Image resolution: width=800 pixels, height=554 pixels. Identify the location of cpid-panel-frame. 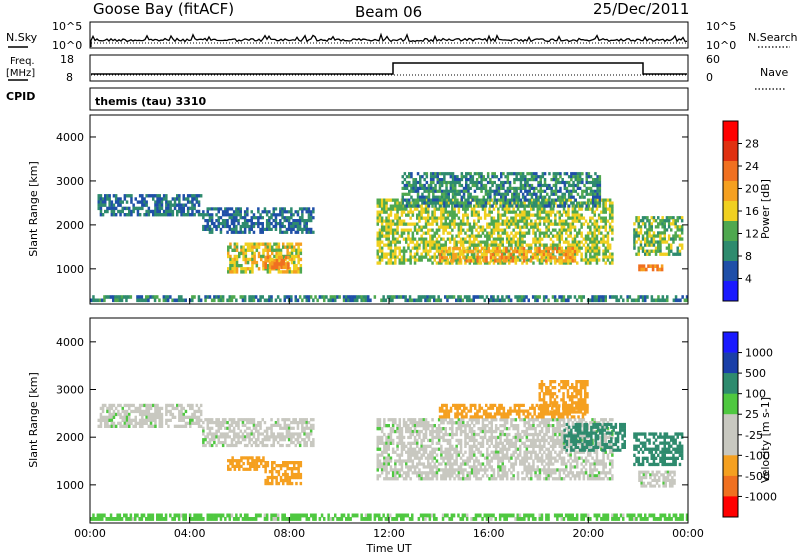
(389, 99).